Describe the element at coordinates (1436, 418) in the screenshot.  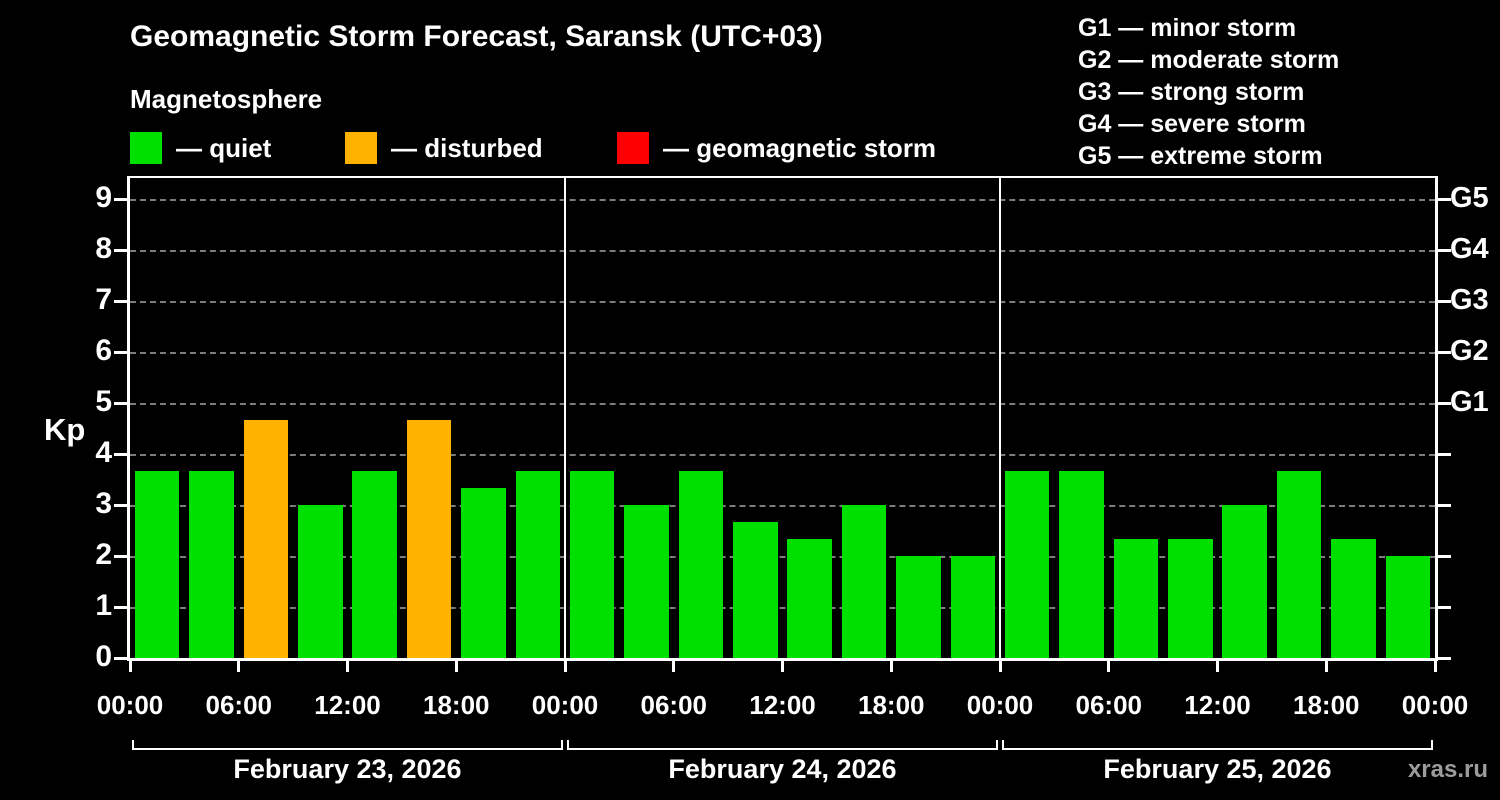
I see `axis-line-right` at that location.